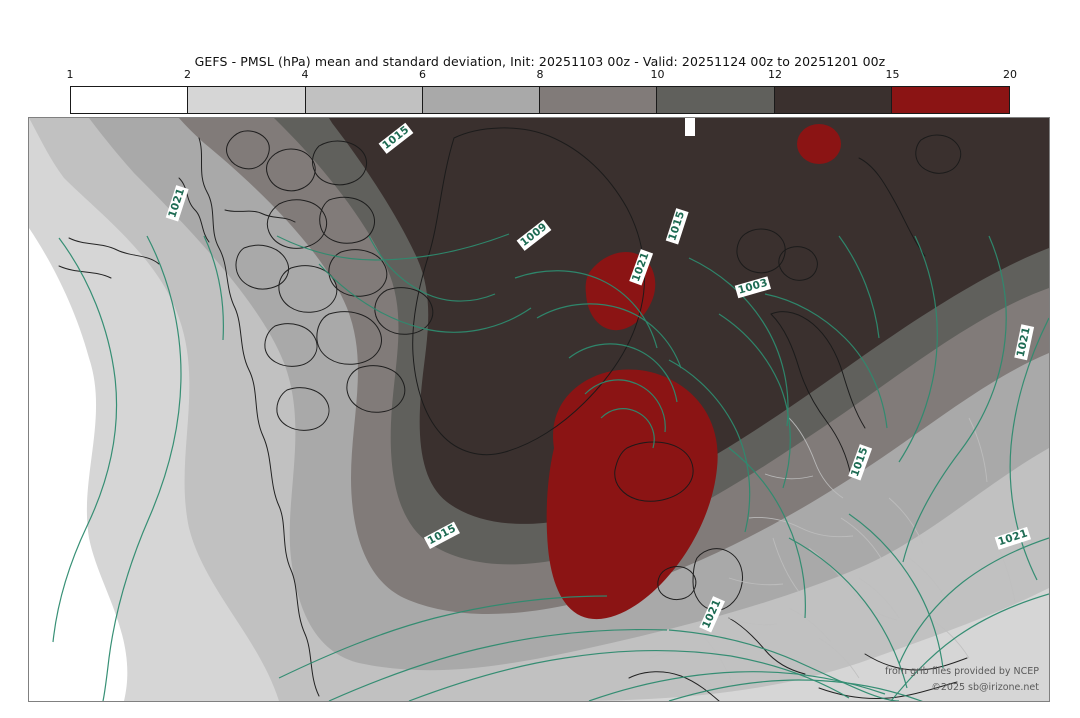 The height and width of the screenshot is (718, 1080). Describe the element at coordinates (657, 74) in the screenshot. I see `colorbar-tick-10: 10` at that location.